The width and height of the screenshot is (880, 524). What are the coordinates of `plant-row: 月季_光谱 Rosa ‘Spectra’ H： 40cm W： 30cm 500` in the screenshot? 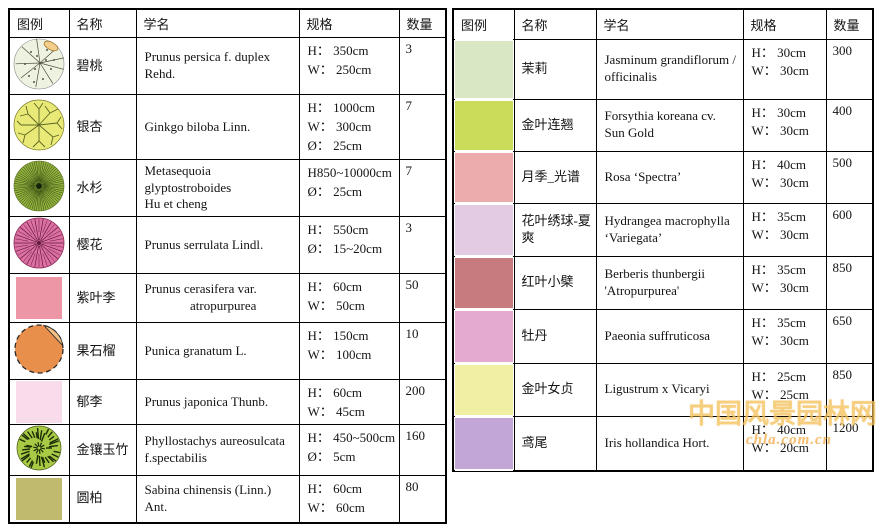 It's located at (663, 177).